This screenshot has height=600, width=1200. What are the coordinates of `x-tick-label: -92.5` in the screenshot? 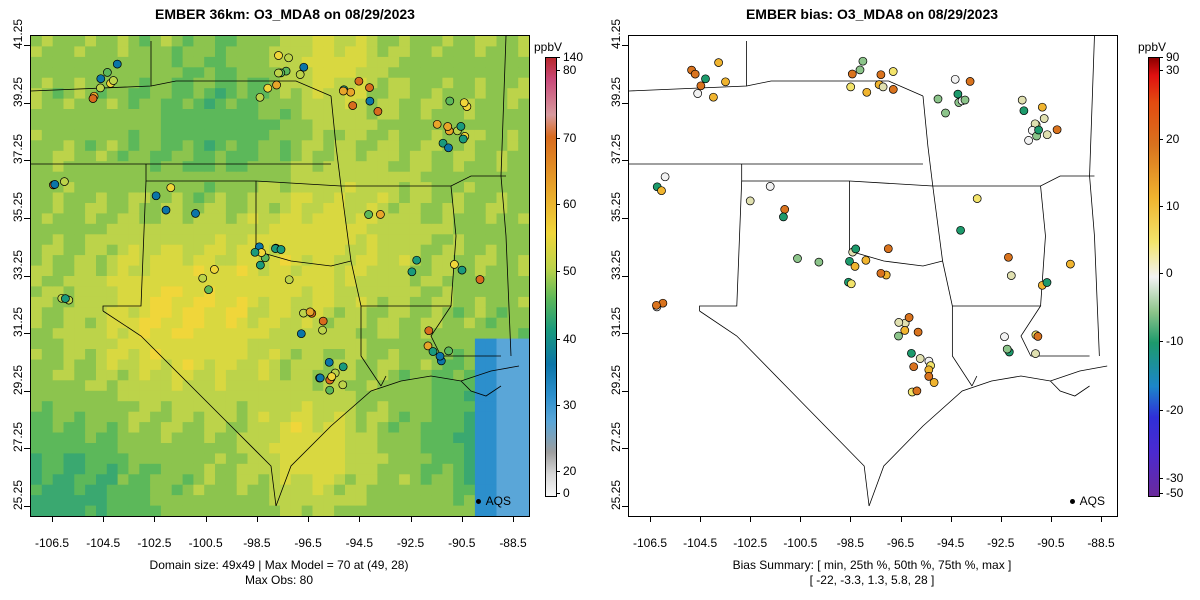 It's located at (1001, 543).